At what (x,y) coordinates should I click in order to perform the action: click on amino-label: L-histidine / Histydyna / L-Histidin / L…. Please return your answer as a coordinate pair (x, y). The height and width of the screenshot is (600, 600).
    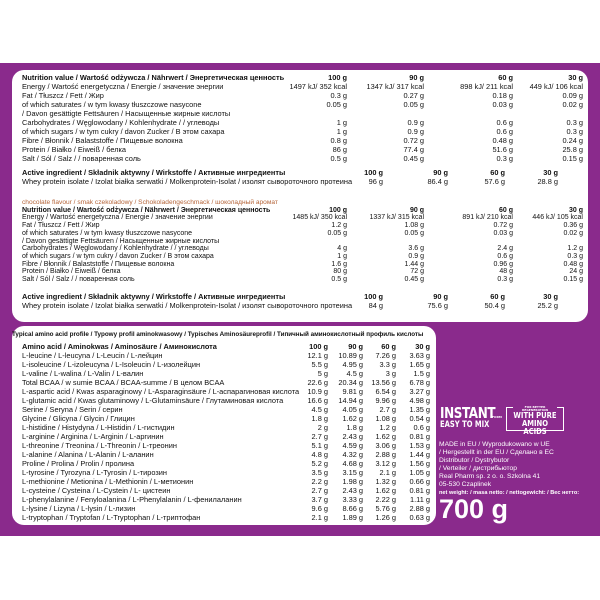
    Looking at the image, I should click on (98, 427).